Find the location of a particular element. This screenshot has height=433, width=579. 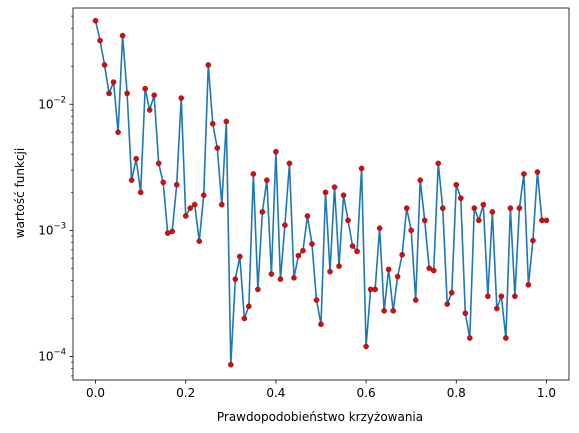

x-axis-label: Prawdopodobieństwo krzyżowania is located at coordinates (320, 417).